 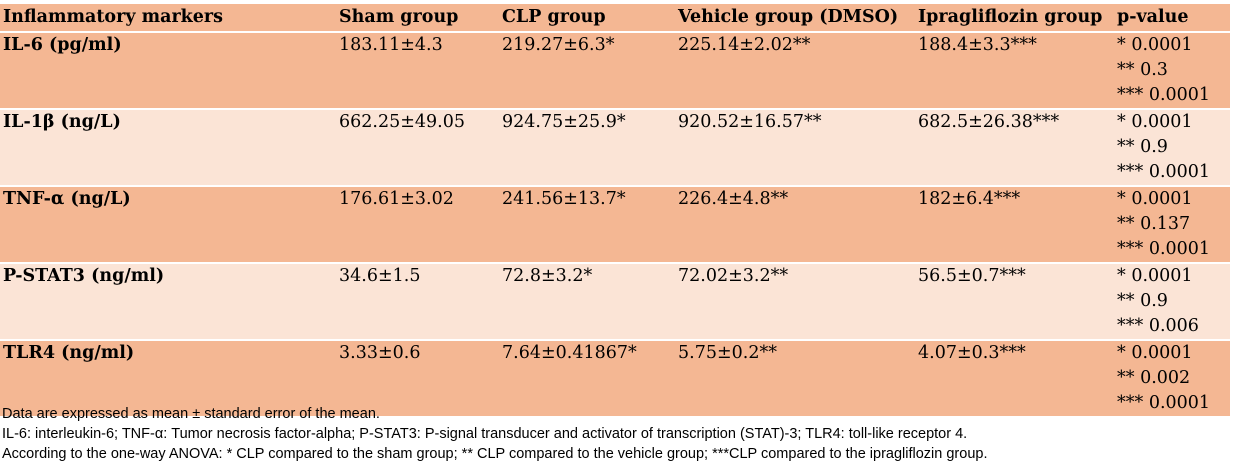 What do you see at coordinates (587, 224) in the screenshot?
I see `clp-cell: 241.56±13.7*` at bounding box center [587, 224].